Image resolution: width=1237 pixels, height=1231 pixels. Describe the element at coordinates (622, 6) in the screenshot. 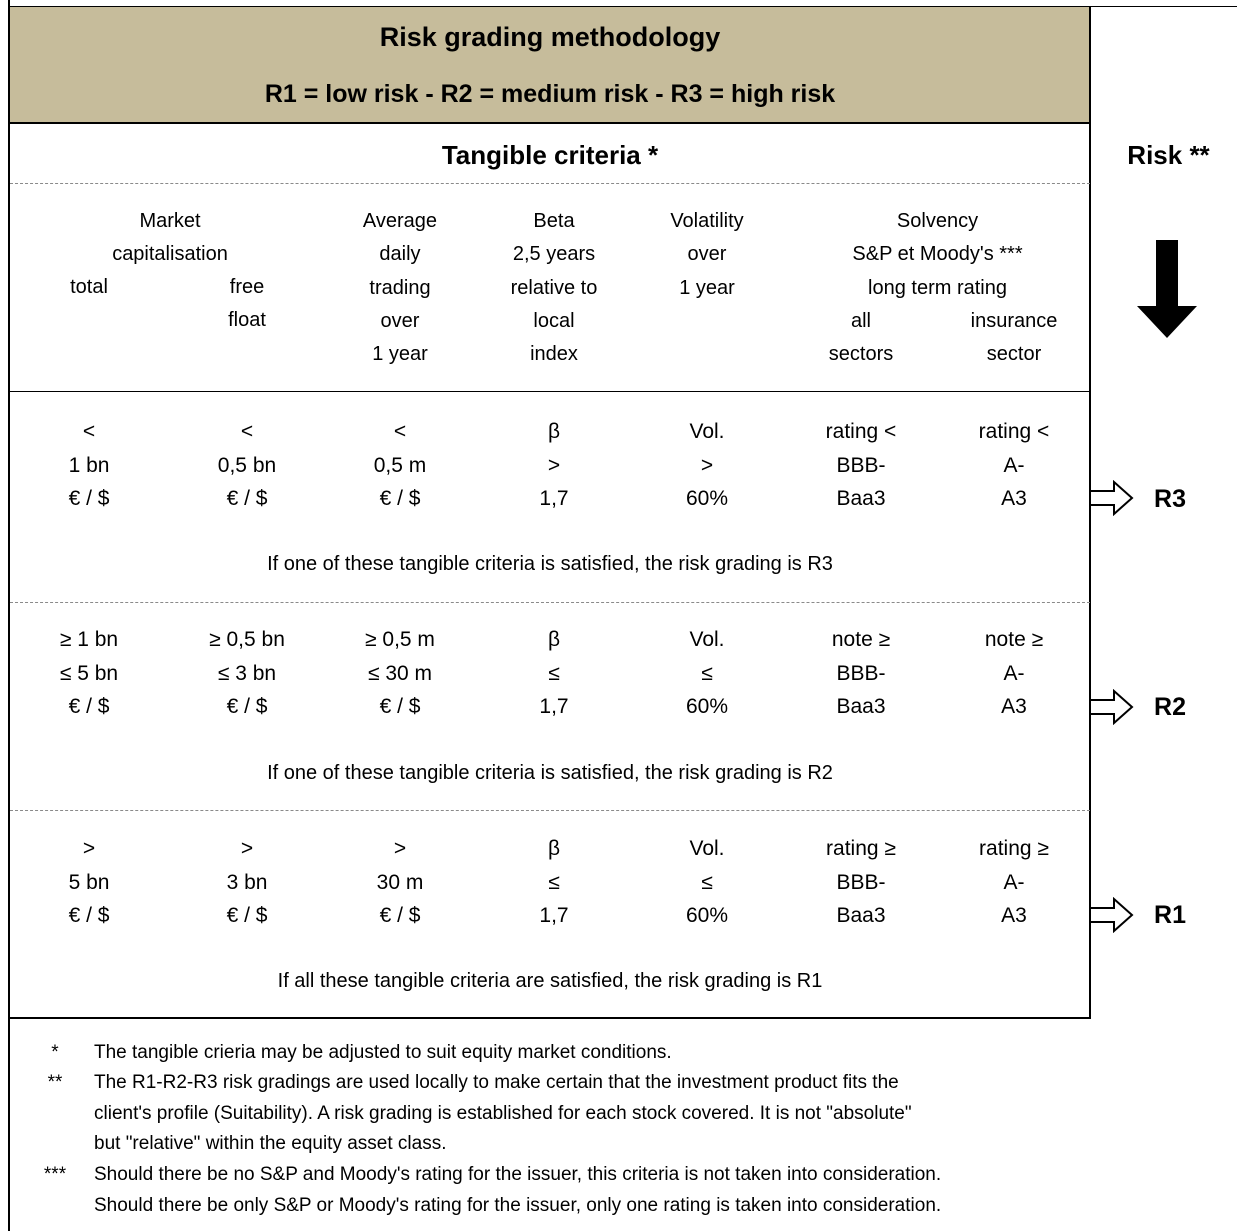

I see `frame-top-border` at that location.